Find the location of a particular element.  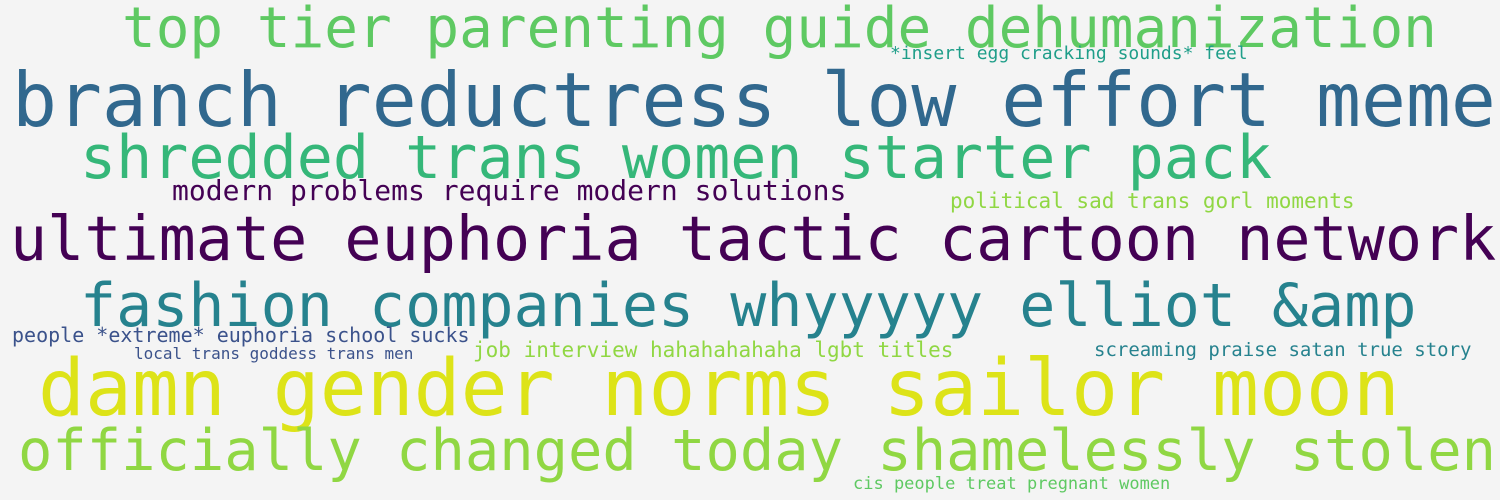

phrase-job-interview: job interview hahahahahaha lgbt titles is located at coordinates (713, 350).